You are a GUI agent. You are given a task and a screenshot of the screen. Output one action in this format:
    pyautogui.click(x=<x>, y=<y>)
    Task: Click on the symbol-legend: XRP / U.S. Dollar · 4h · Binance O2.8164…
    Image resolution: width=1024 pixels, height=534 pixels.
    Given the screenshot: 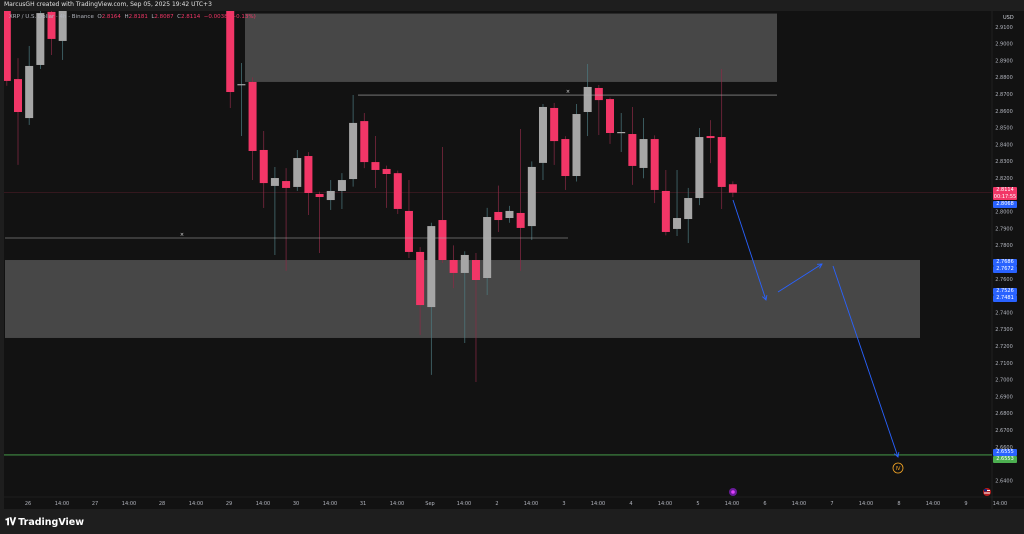 What is the action you would take?
    pyautogui.click(x=132, y=17)
    